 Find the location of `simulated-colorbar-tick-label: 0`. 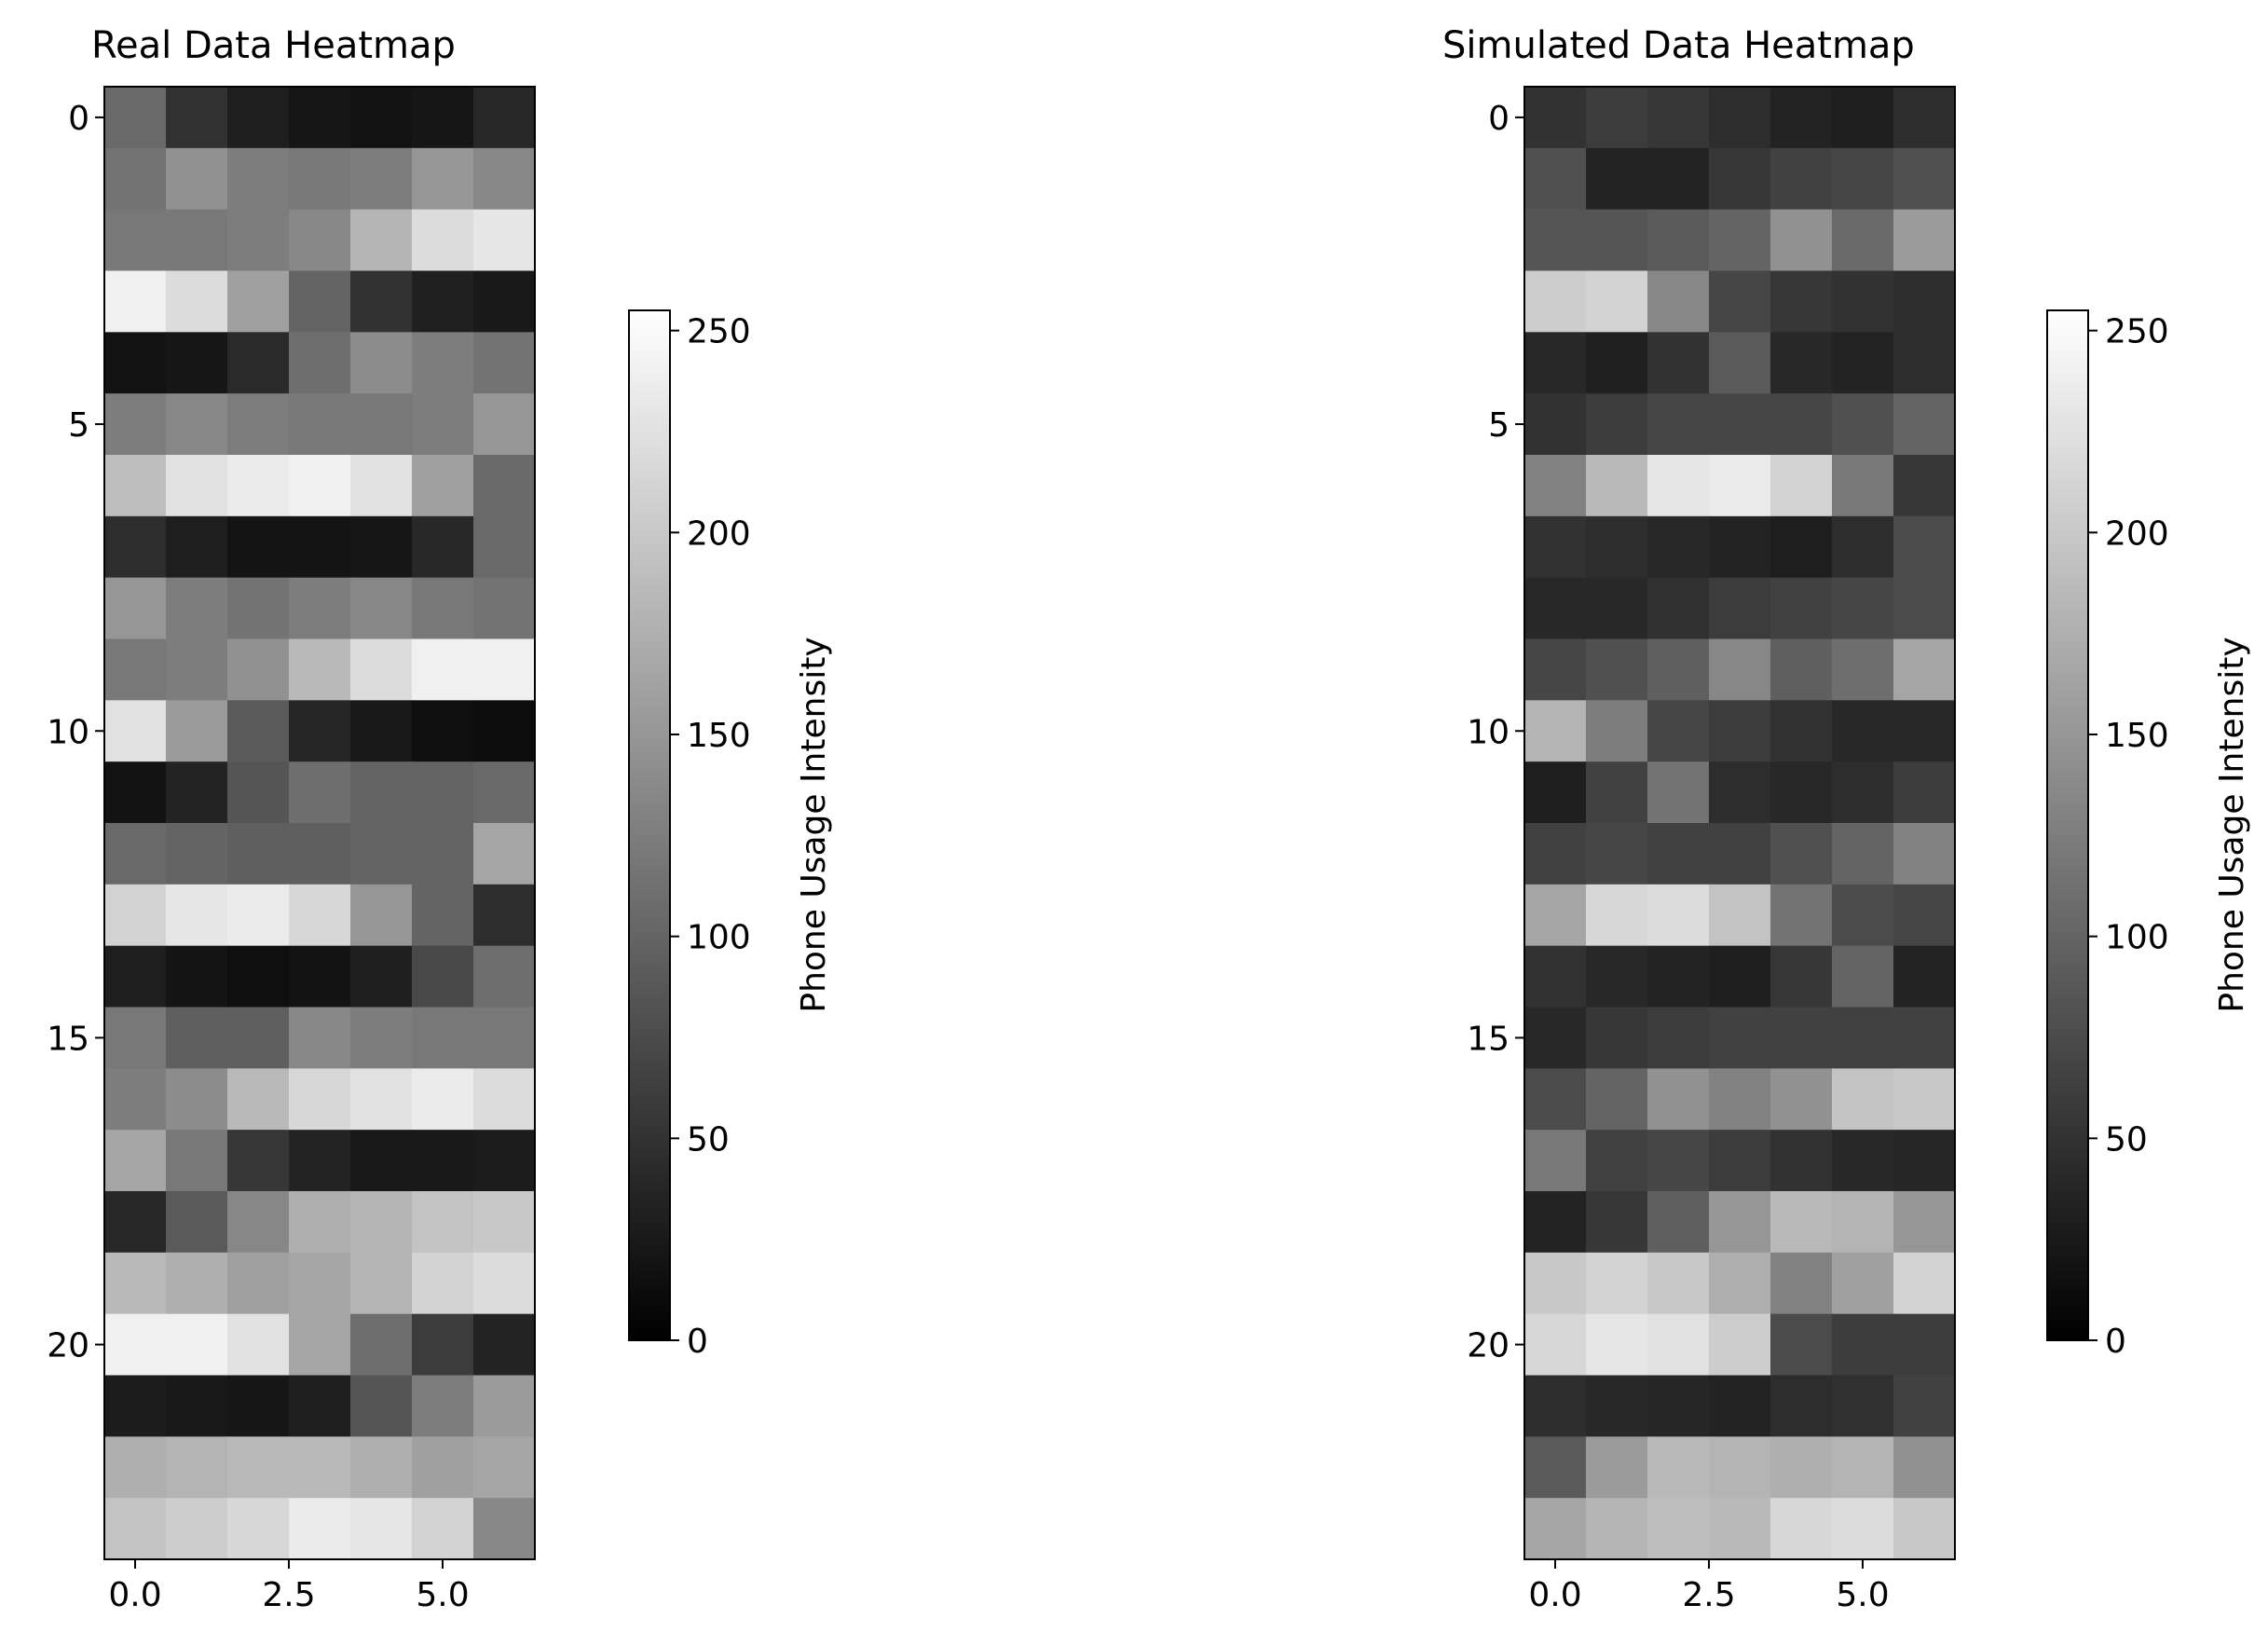

simulated-colorbar-tick-label: 0 is located at coordinates (2115, 1342).